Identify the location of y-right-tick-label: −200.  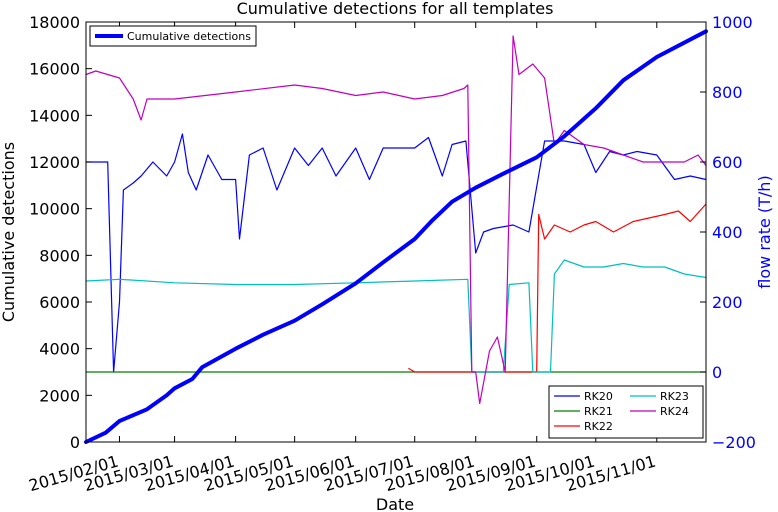
(734, 442).